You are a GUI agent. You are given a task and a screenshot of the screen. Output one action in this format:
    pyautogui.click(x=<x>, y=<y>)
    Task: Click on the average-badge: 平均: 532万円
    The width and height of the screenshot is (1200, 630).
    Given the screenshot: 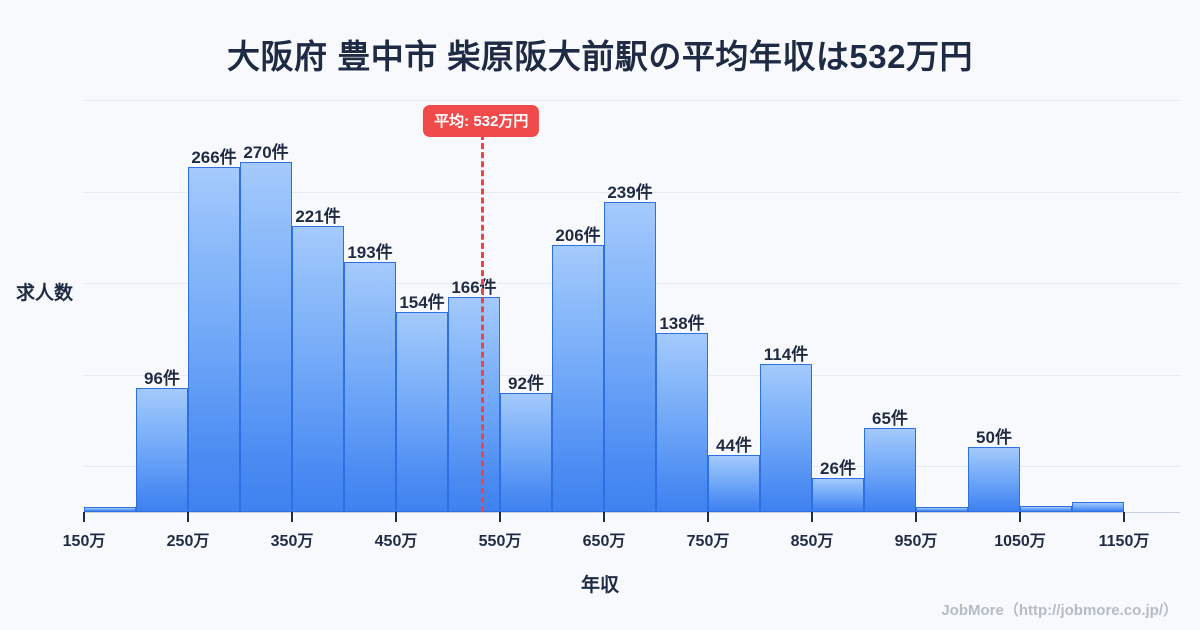 What is the action you would take?
    pyautogui.click(x=481, y=121)
    